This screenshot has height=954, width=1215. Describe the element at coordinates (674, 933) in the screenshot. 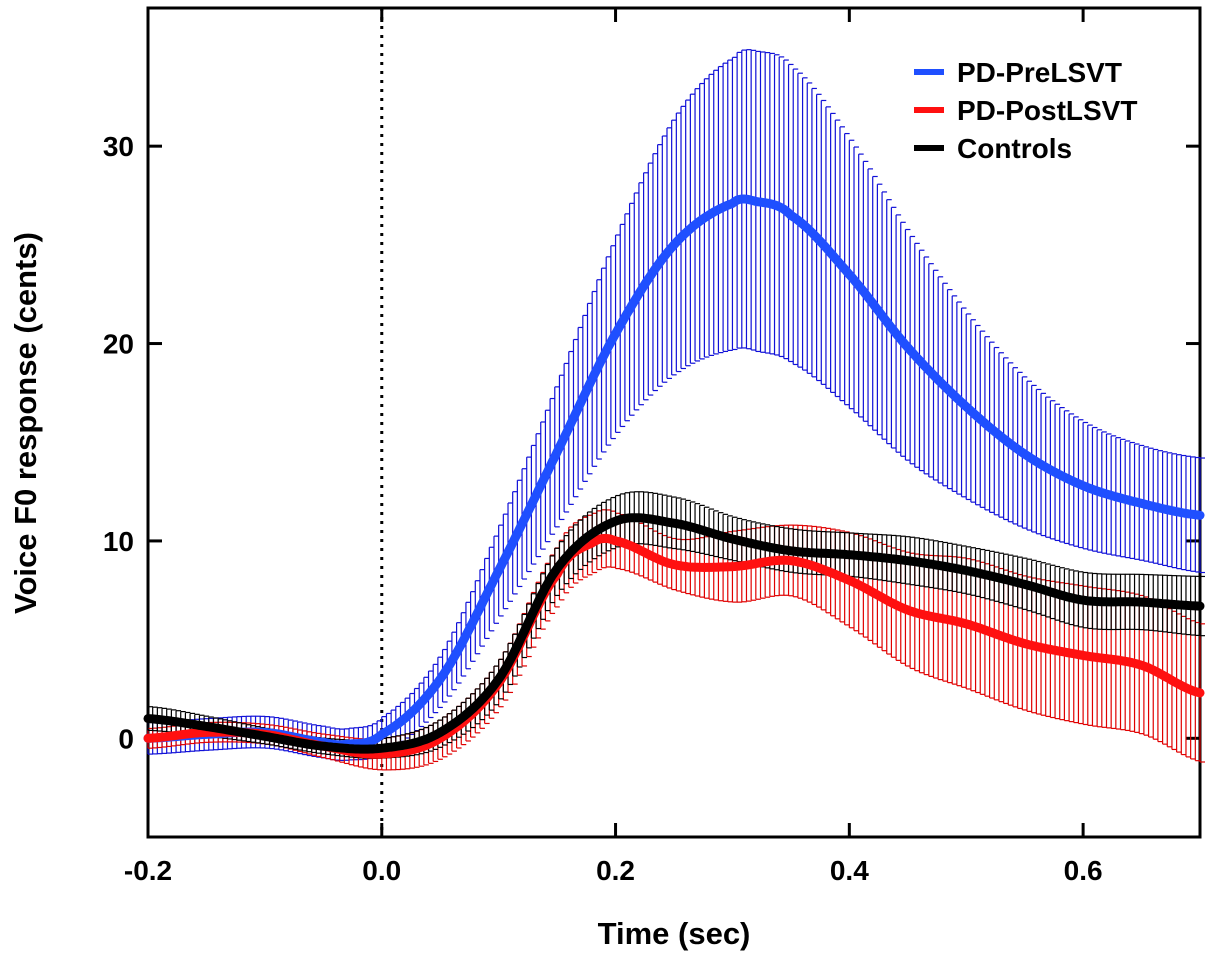

I see `x-axis-title: Time (sec)` at that location.